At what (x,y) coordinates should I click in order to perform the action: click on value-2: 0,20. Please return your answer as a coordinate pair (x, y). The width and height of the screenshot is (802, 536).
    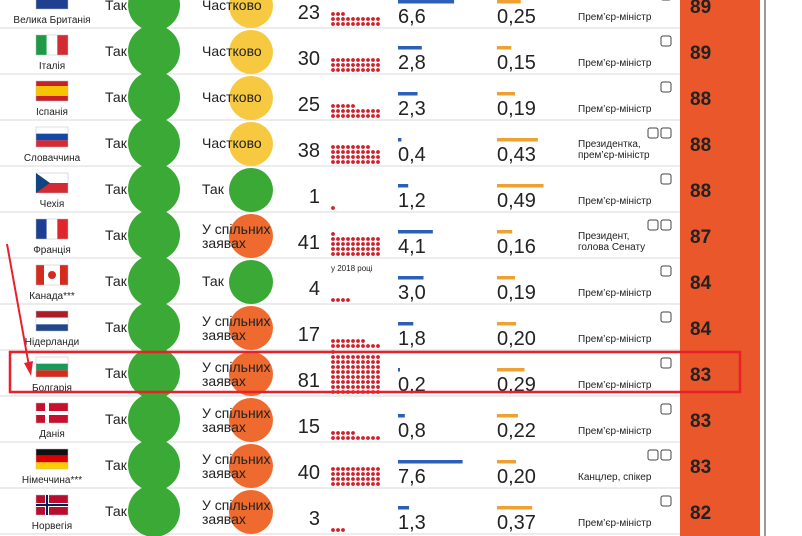
    Looking at the image, I should click on (516, 339).